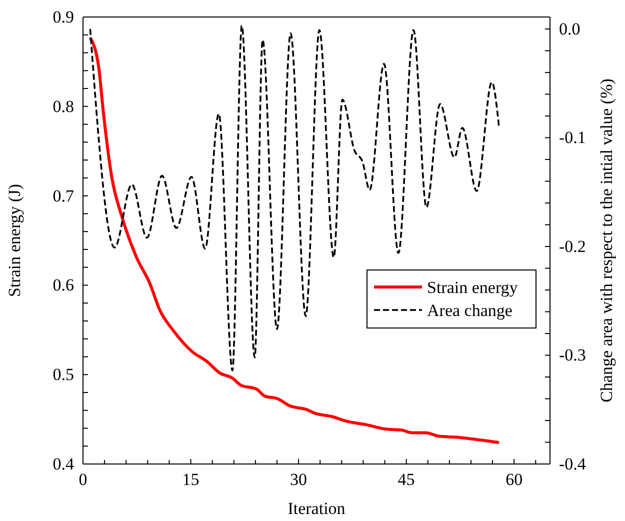 The height and width of the screenshot is (521, 625). Describe the element at coordinates (572, 355) in the screenshot. I see `y2-tick-label: -0.3` at that location.